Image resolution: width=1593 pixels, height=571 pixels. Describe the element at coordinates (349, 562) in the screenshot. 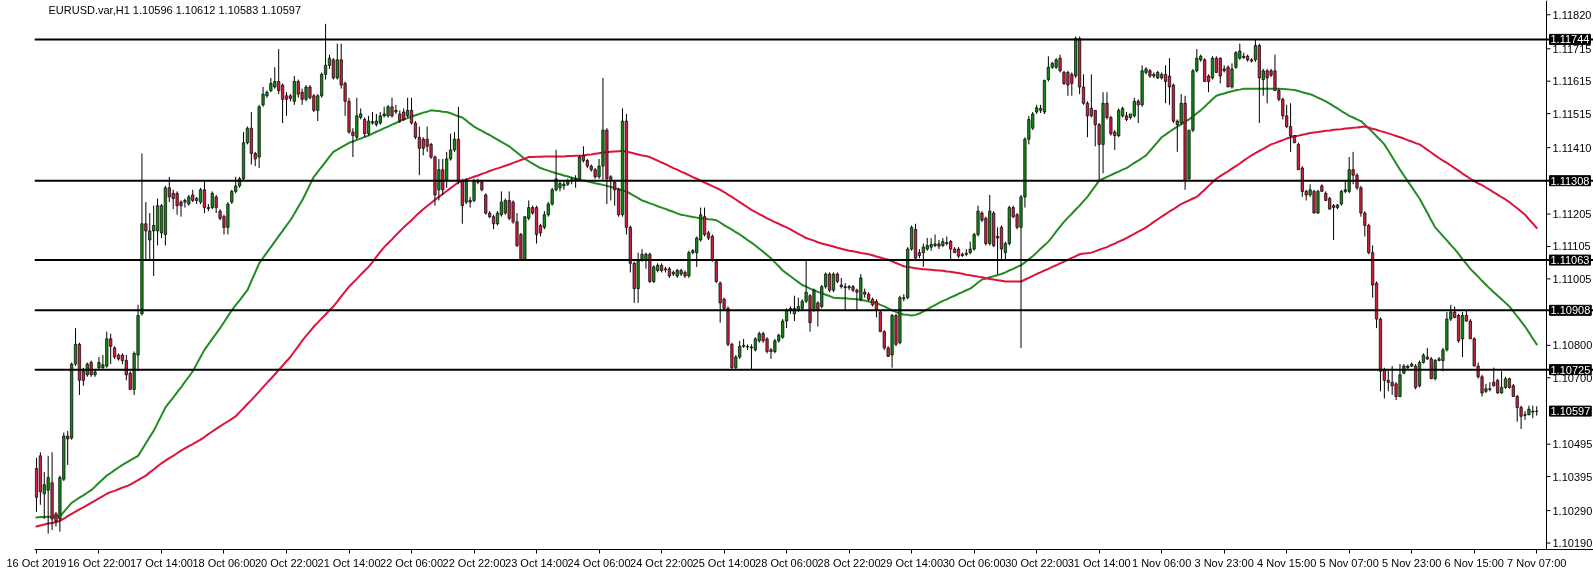

I see `x-tick-label: 21 Oct 14:00` at that location.